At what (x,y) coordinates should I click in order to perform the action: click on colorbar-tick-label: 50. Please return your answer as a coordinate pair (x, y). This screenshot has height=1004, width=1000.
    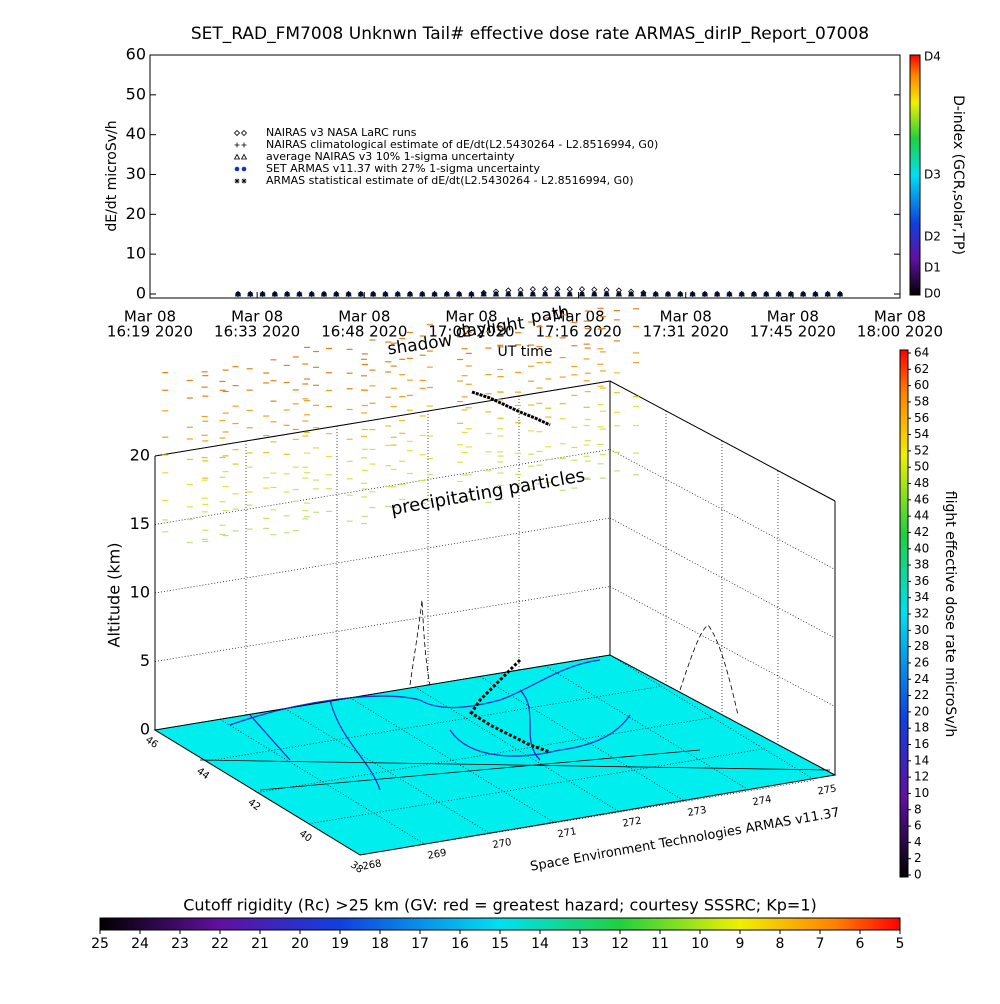
    Looking at the image, I should click on (921, 467).